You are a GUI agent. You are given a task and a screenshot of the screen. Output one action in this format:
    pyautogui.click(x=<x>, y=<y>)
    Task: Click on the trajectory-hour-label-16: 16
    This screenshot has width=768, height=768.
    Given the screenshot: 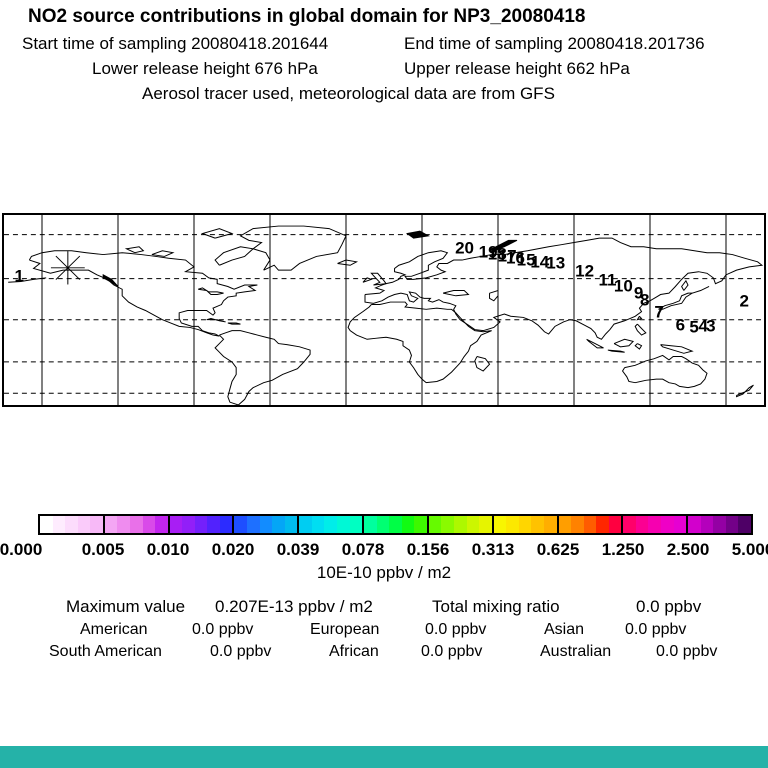 What is the action you would take?
    pyautogui.click(x=515, y=258)
    